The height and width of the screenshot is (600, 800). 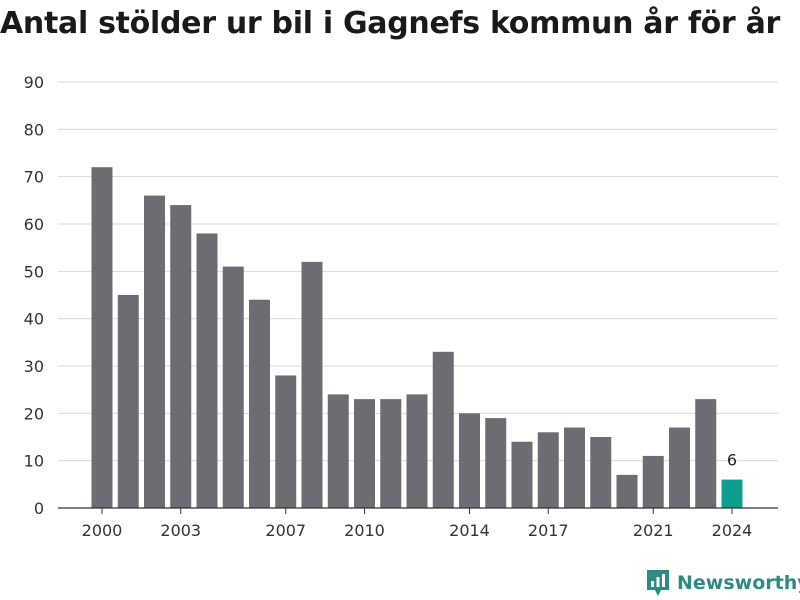 I want to click on bar-2010, so click(x=364, y=453).